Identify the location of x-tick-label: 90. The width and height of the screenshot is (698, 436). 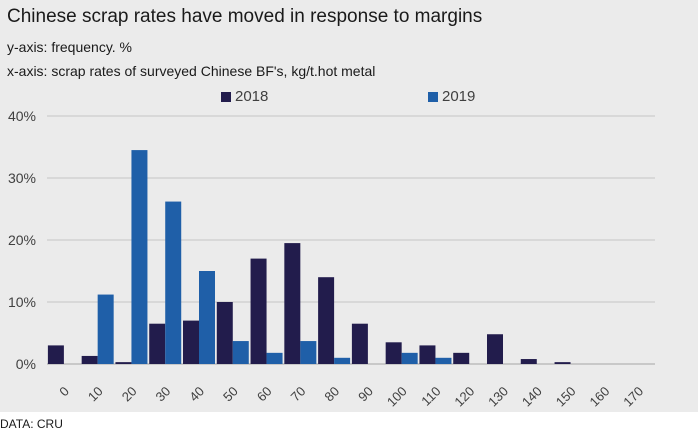
(365, 394).